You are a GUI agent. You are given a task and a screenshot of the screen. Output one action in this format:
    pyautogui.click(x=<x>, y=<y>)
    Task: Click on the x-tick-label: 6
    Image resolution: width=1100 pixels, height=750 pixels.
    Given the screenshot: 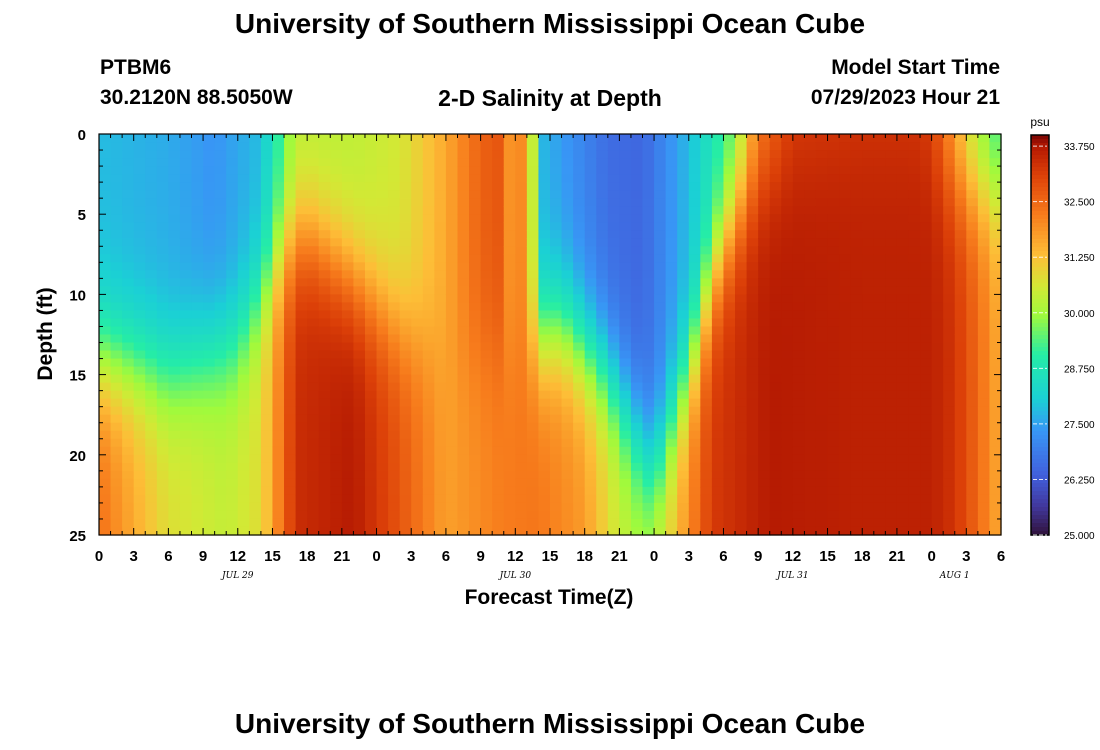 What is the action you would take?
    pyautogui.click(x=1001, y=556)
    